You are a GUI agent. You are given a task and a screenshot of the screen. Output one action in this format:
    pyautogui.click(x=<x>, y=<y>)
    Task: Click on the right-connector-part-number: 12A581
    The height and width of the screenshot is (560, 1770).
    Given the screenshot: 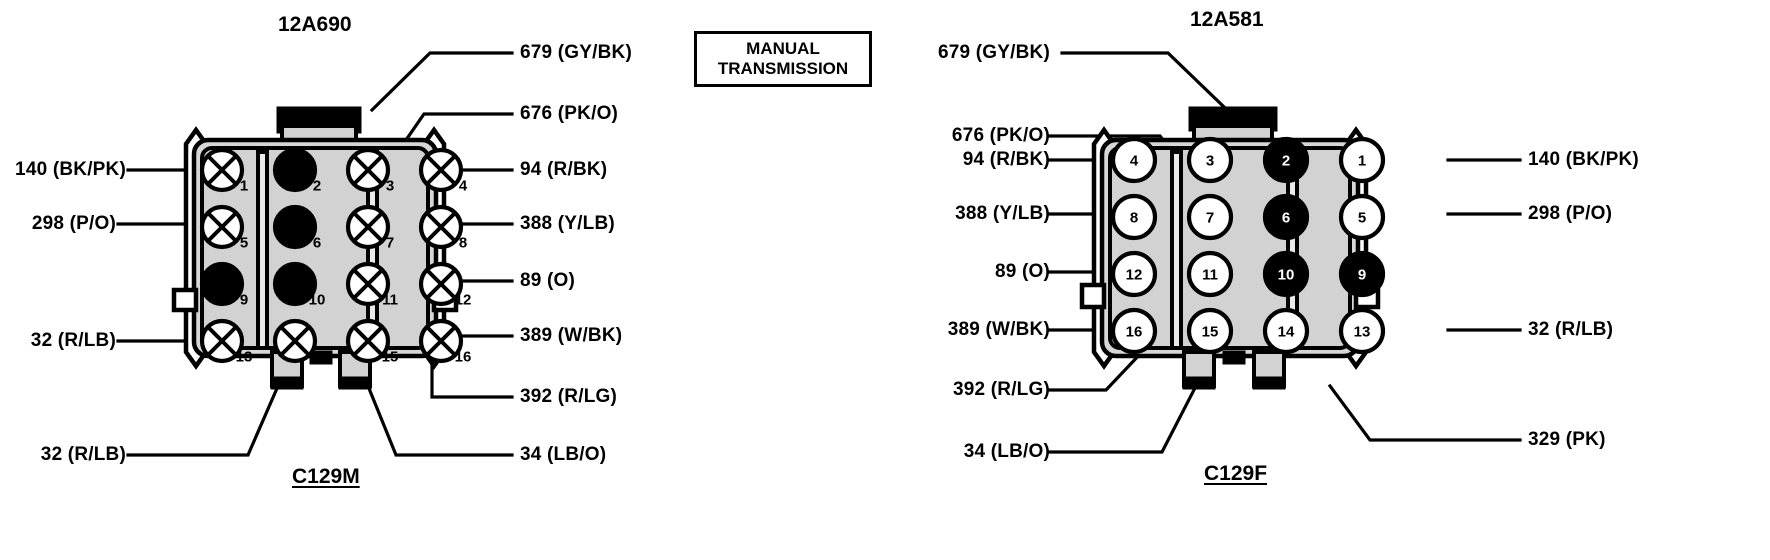 What is the action you would take?
    pyautogui.click(x=1227, y=19)
    